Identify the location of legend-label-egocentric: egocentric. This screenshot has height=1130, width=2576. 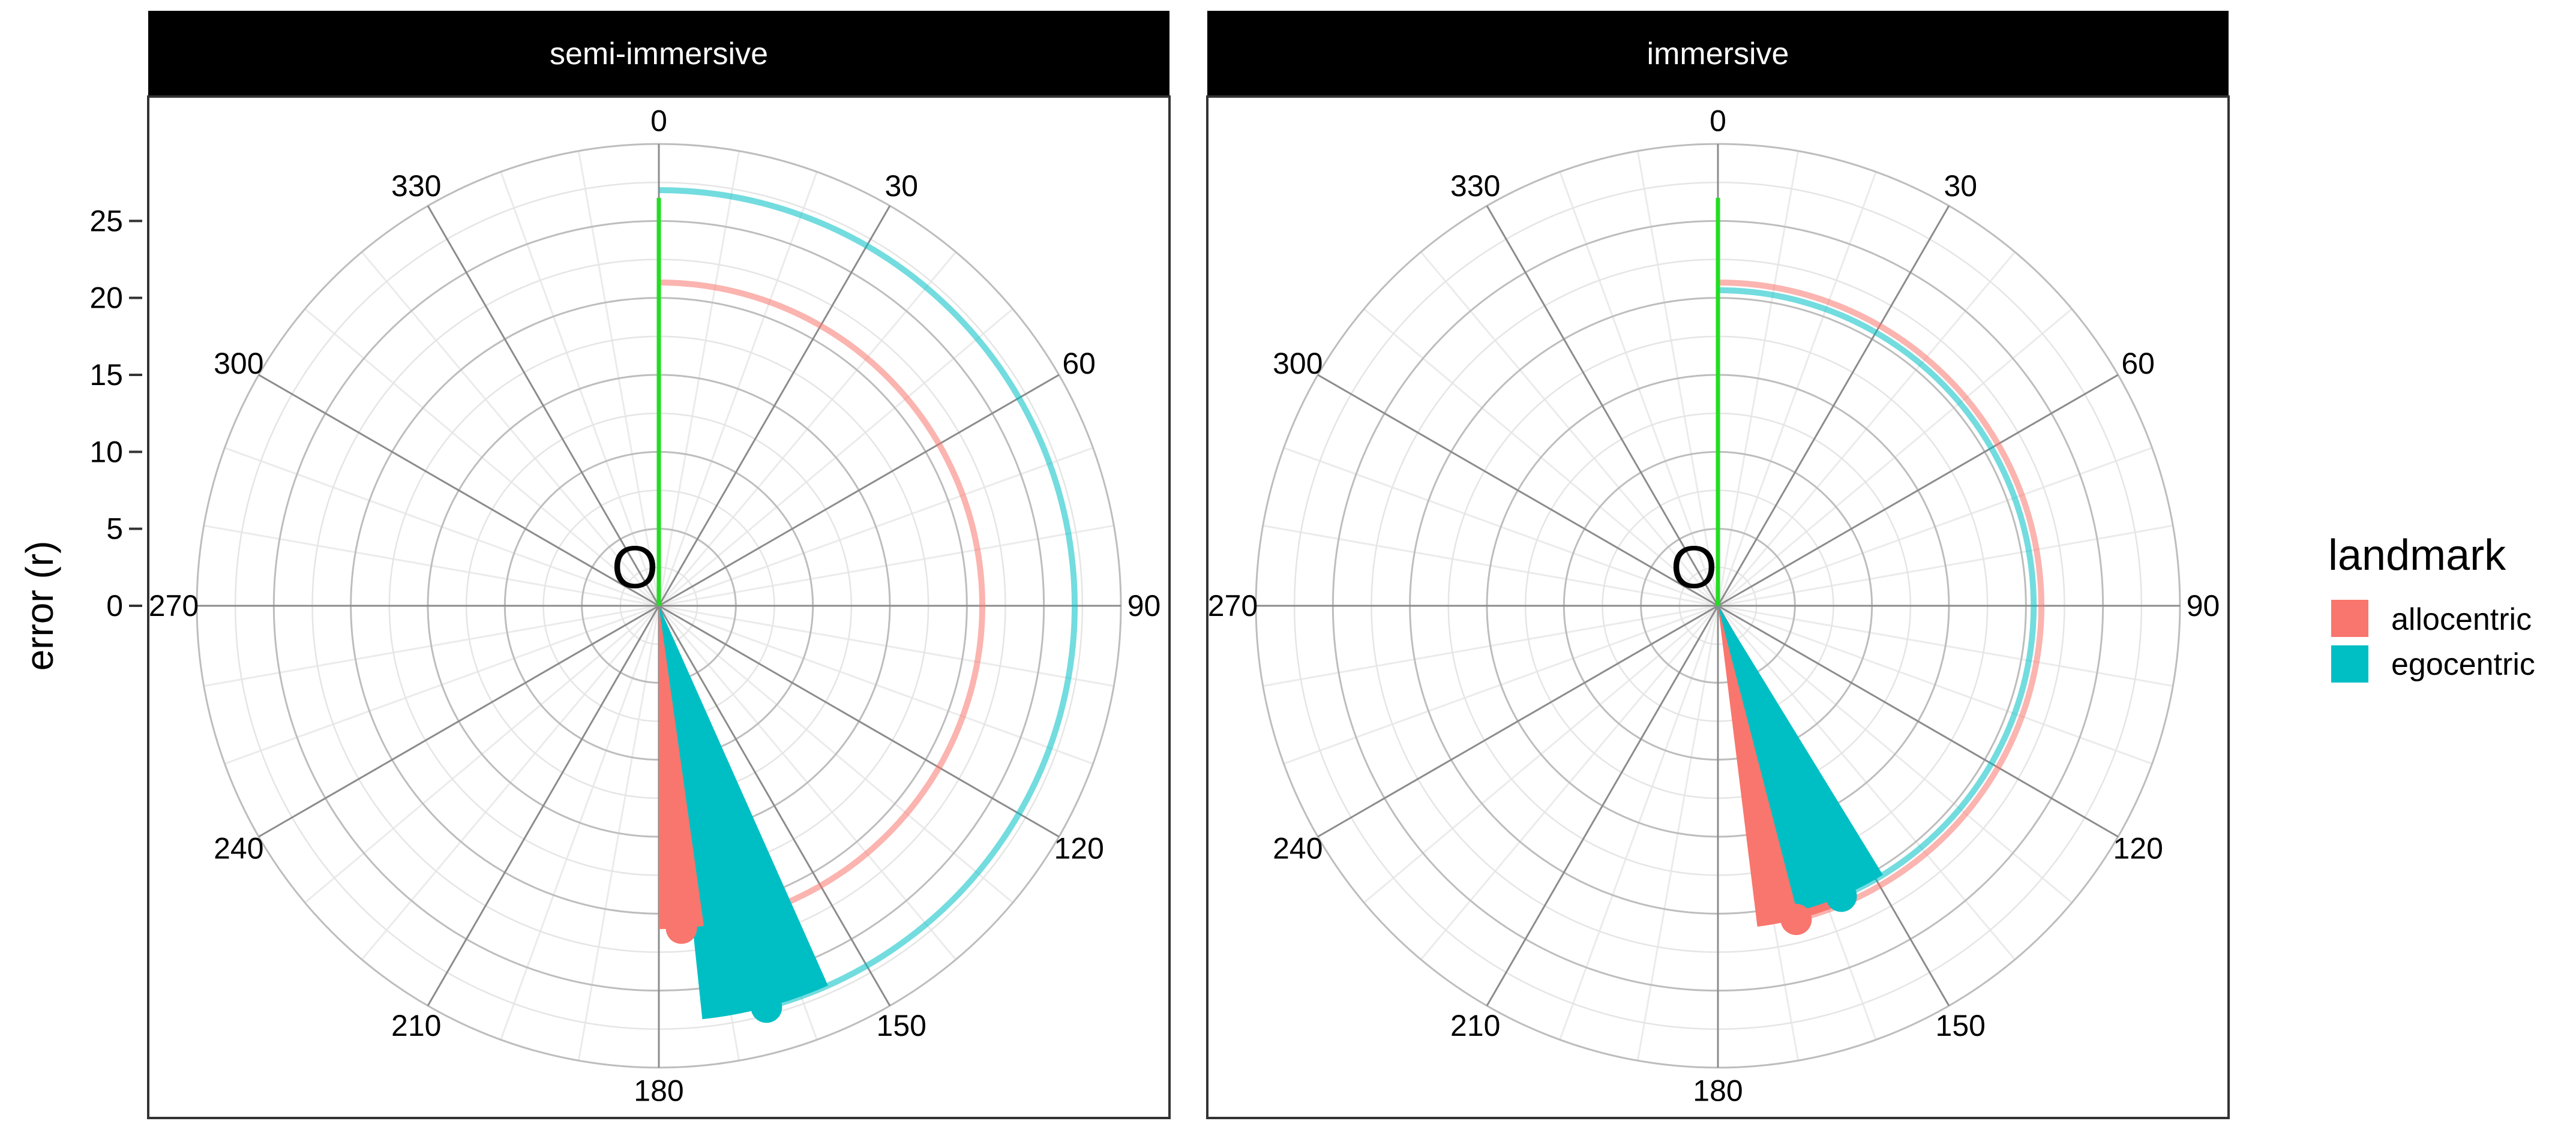
(2463, 664).